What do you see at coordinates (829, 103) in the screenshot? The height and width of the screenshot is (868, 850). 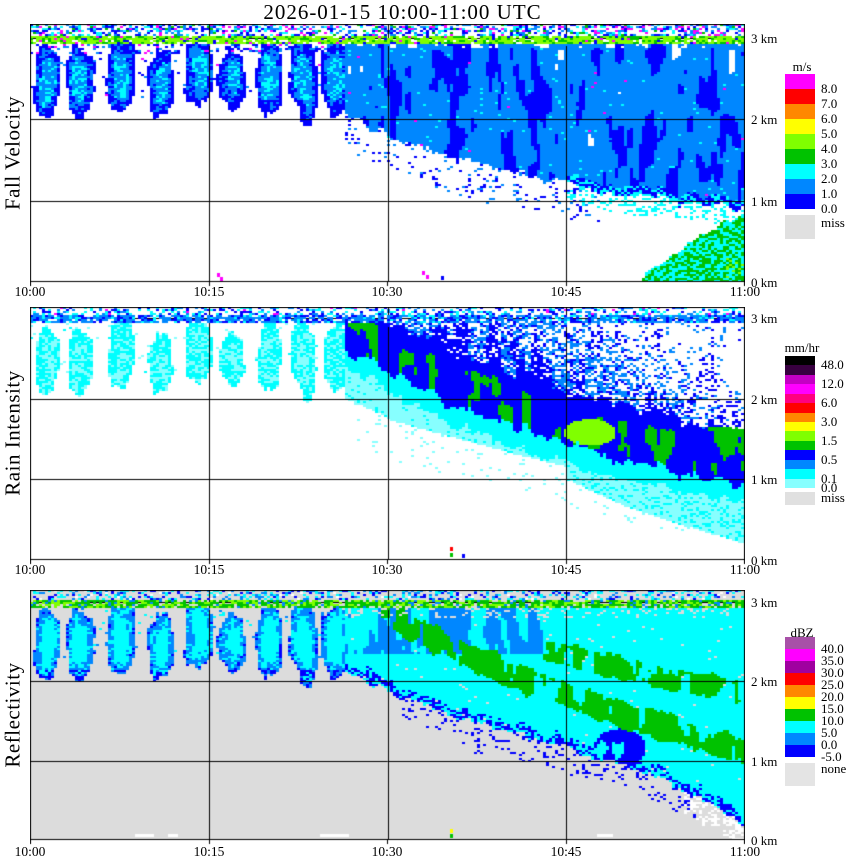 I see `velocity-legend-tick: 7.0` at bounding box center [829, 103].